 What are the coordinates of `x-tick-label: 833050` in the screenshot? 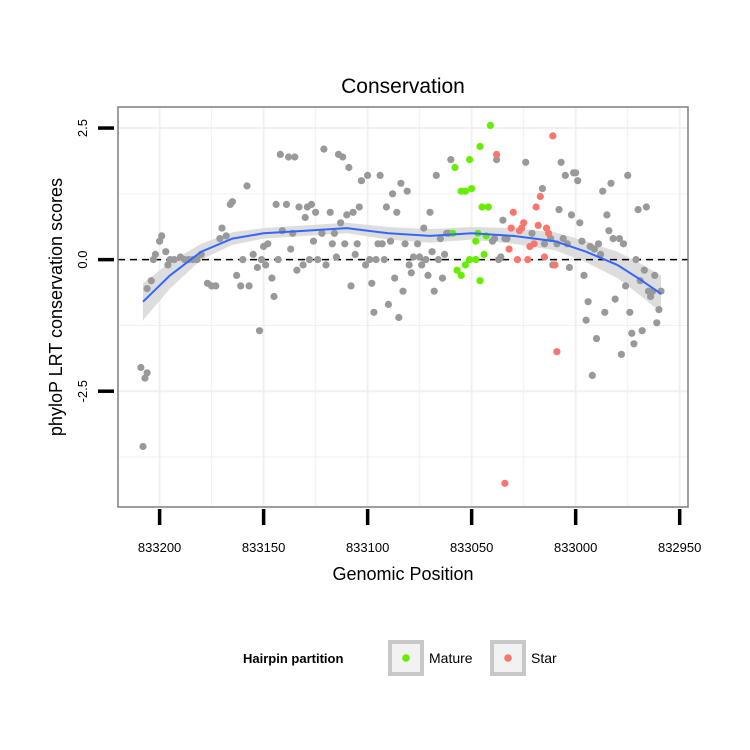 It's located at (471, 547).